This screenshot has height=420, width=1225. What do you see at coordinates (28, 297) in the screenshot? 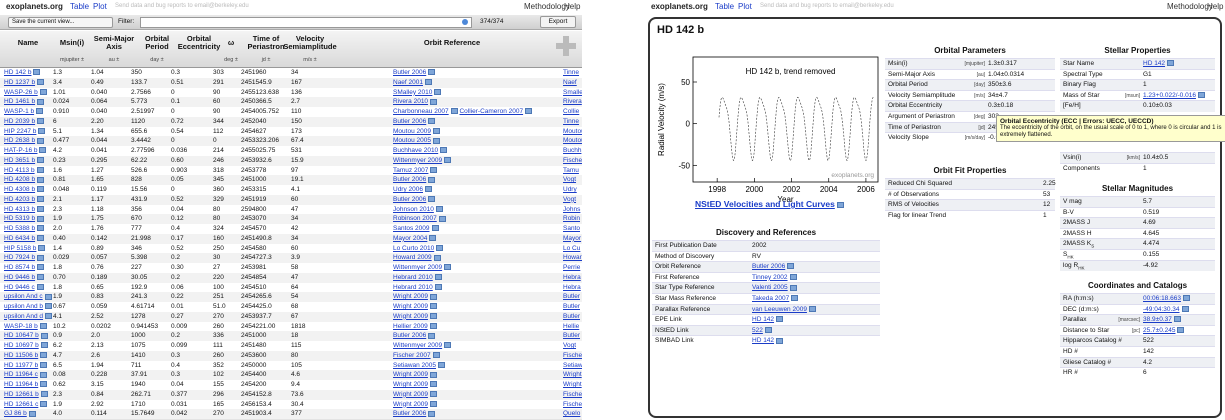
I see `planet-name: upsilon And c` at bounding box center [28, 297].